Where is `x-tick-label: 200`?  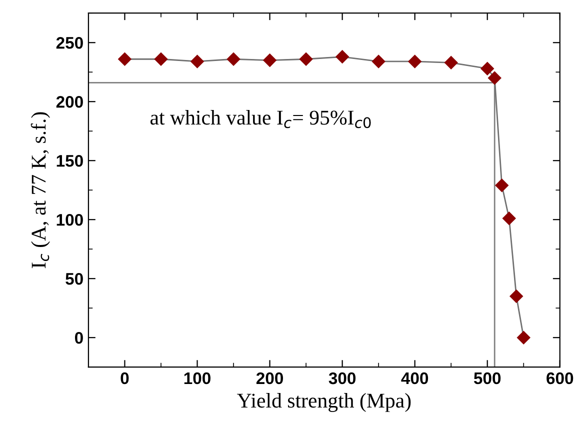
x-tick-label: 200 is located at coordinates (269, 378).